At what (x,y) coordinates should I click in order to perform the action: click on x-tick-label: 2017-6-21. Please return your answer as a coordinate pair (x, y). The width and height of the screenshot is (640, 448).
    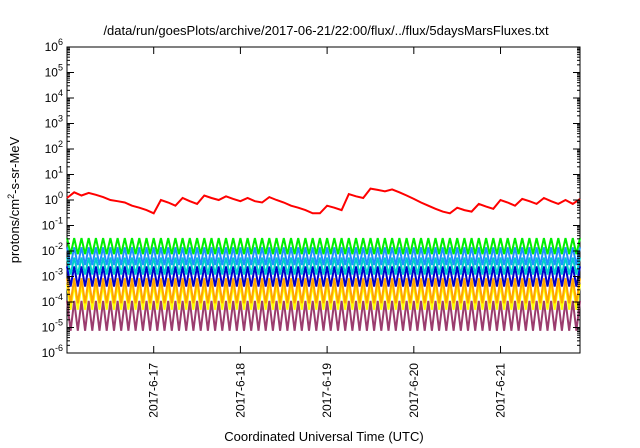
    Looking at the image, I should click on (501, 390).